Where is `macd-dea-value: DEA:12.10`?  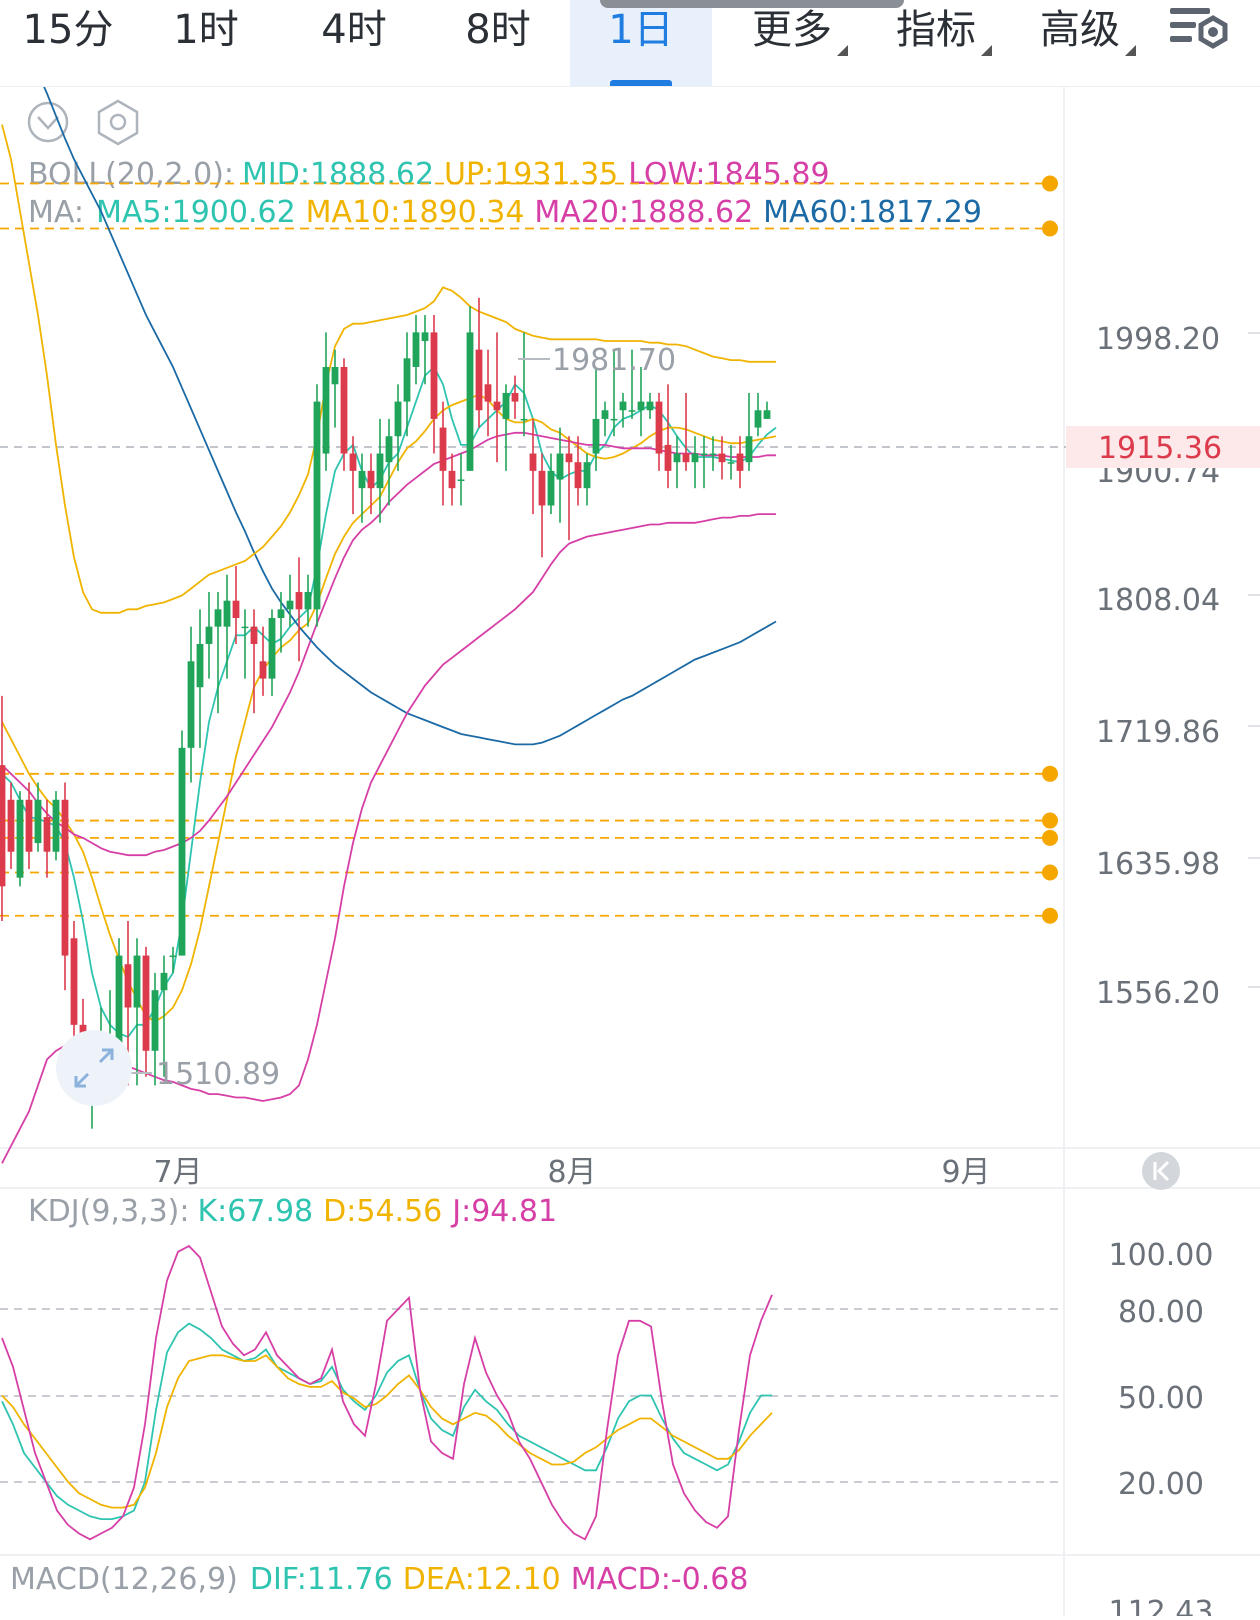 macd-dea-value: DEA:12.10 is located at coordinates (482, 1579).